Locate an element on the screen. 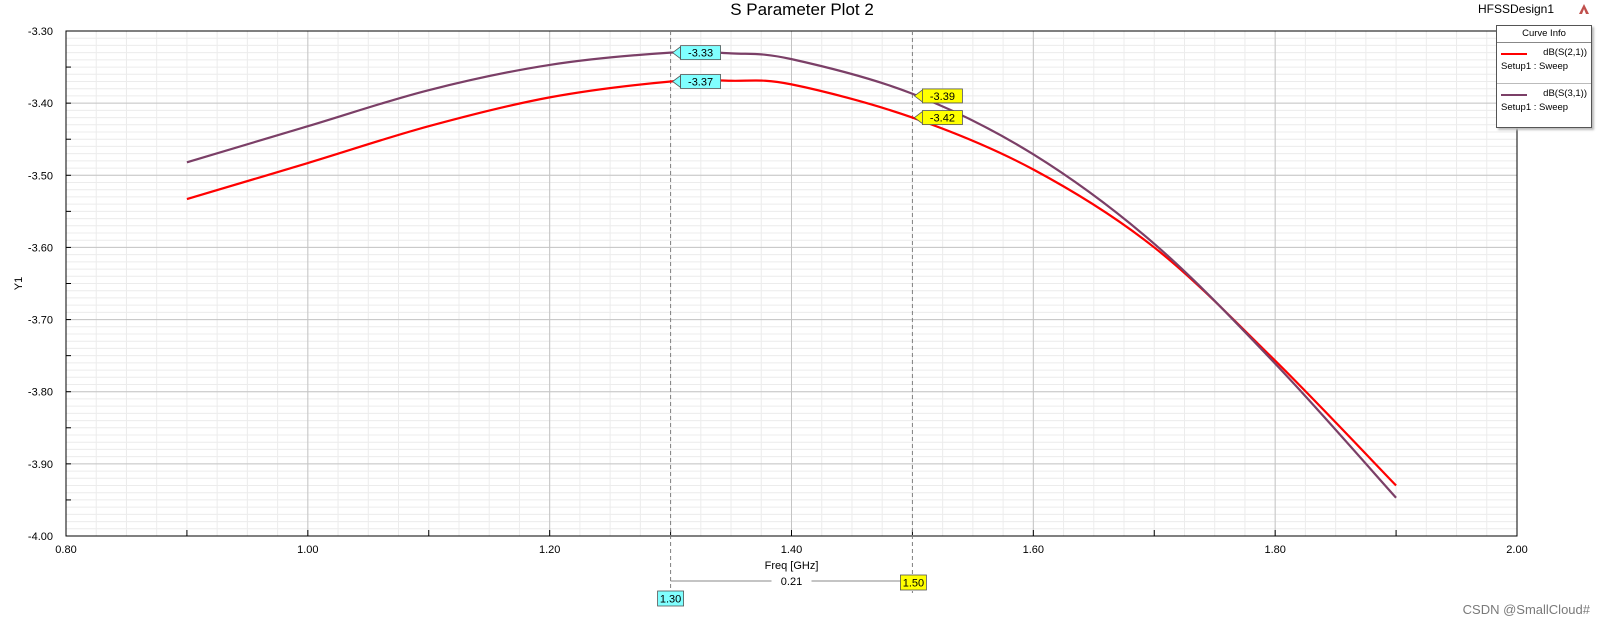 This screenshot has height=623, width=1604. marker-label-text: -3.39 is located at coordinates (942, 97).